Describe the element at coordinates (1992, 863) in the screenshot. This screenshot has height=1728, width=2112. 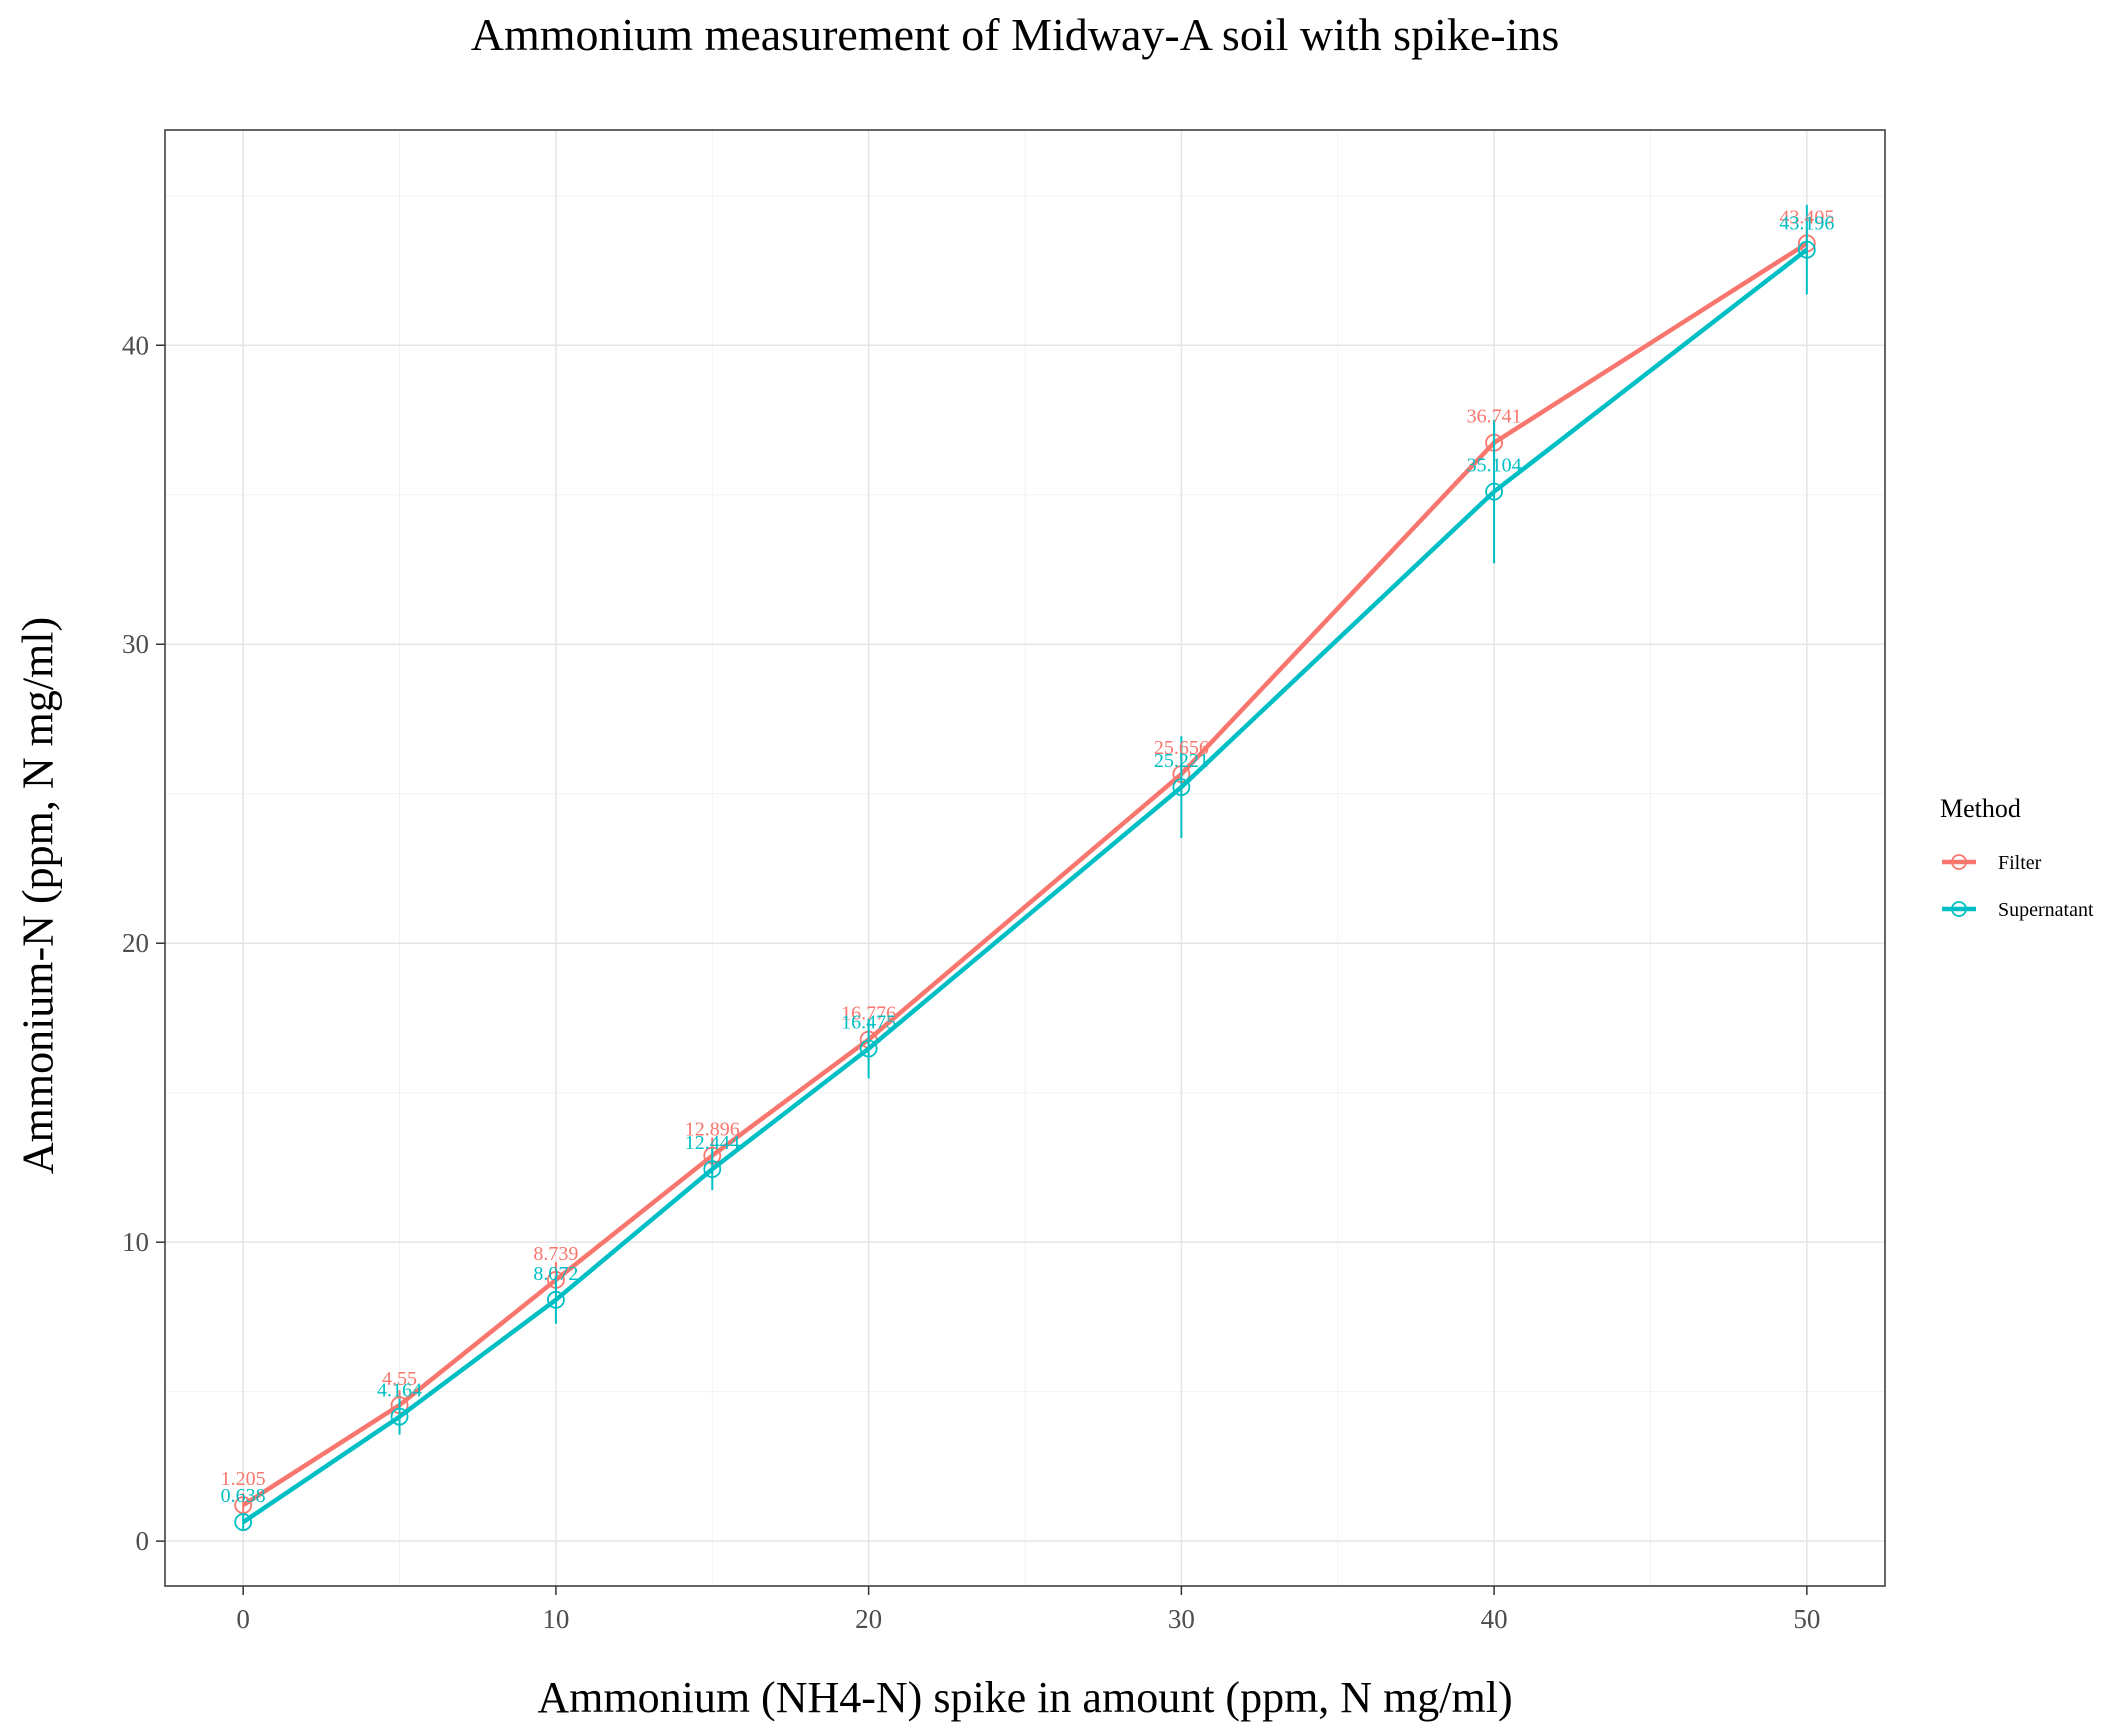
I see `legend-item-filter: Filter` at that location.